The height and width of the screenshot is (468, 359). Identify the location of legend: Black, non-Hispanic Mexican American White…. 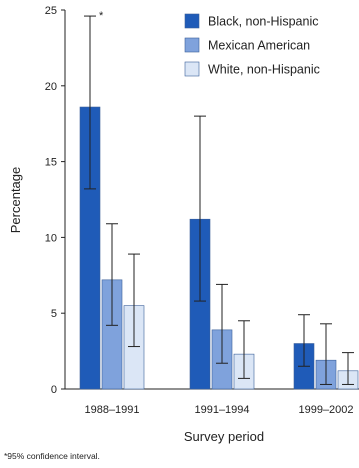
(252, 45).